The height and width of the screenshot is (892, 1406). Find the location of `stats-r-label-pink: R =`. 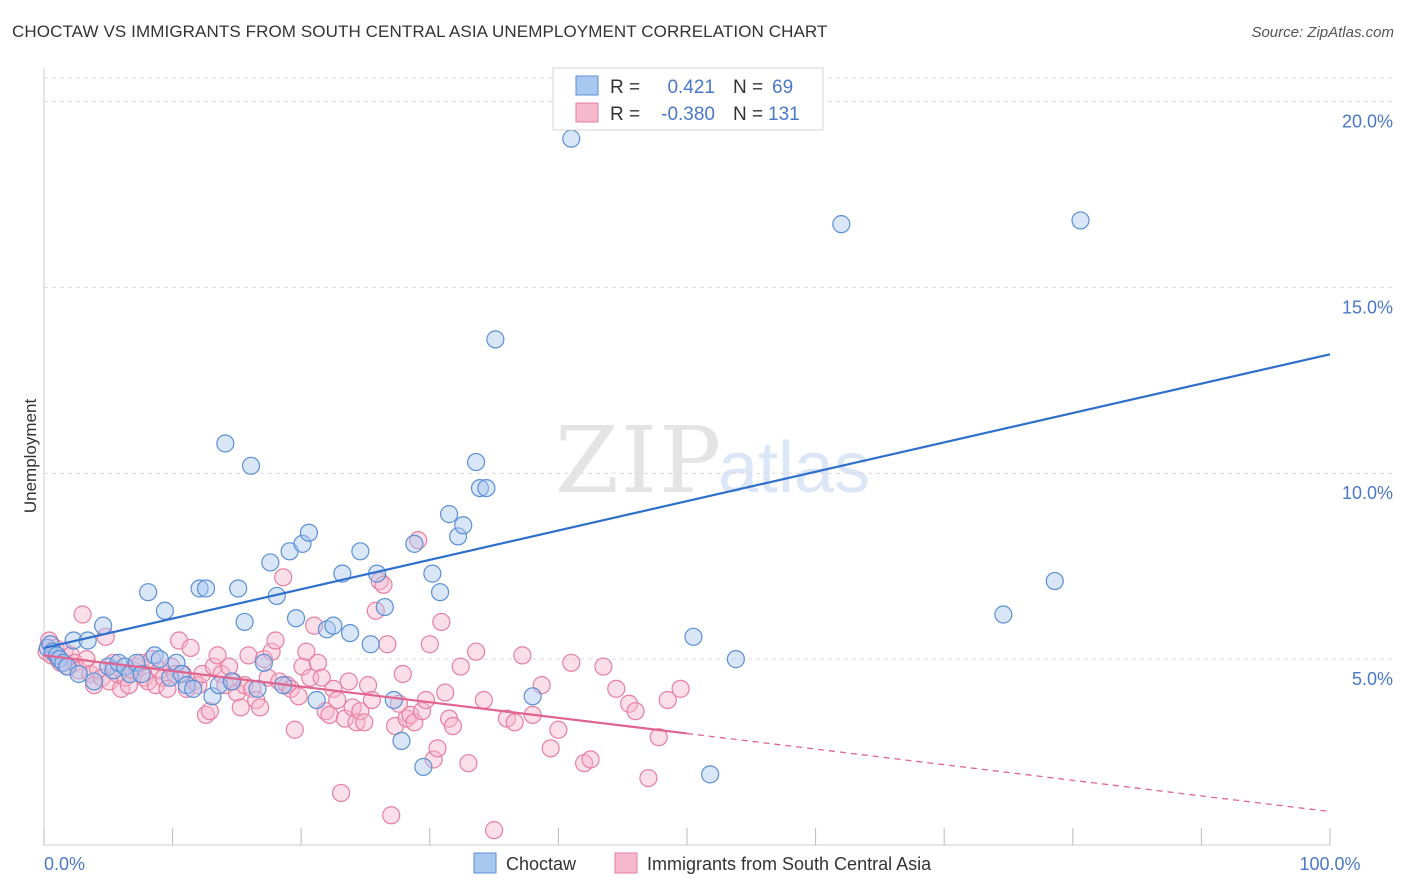

stats-r-label-pink: R = is located at coordinates (625, 114).